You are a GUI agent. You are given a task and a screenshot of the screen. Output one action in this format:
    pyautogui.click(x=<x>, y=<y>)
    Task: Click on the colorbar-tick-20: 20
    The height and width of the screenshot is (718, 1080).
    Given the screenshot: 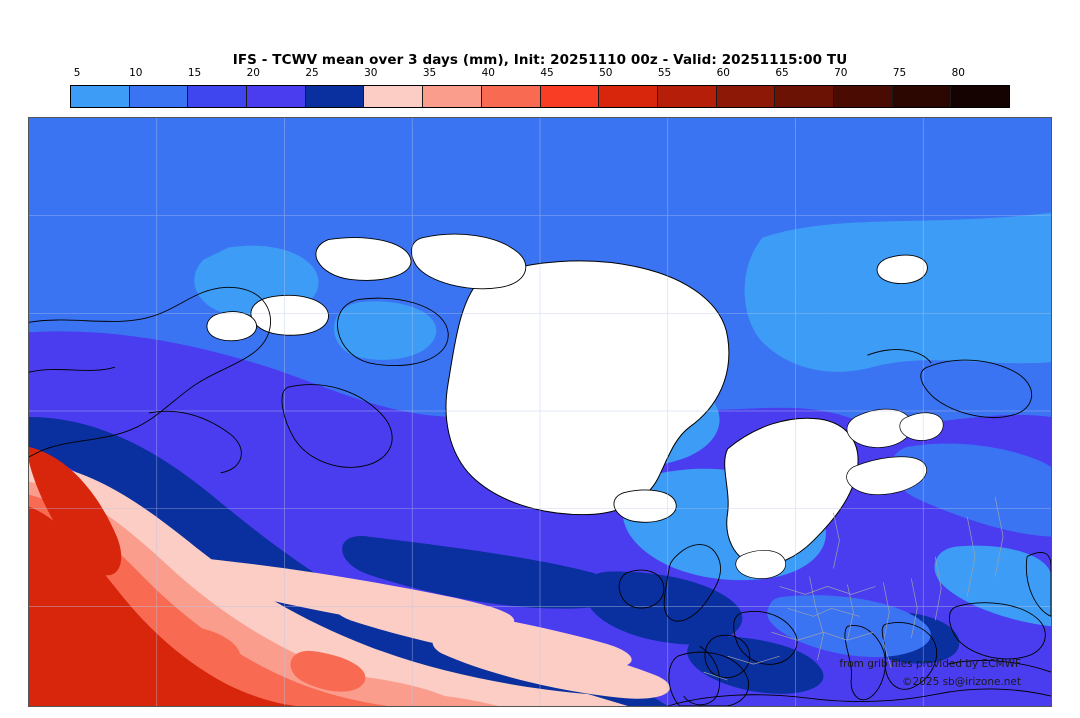 What is the action you would take?
    pyautogui.click(x=253, y=73)
    